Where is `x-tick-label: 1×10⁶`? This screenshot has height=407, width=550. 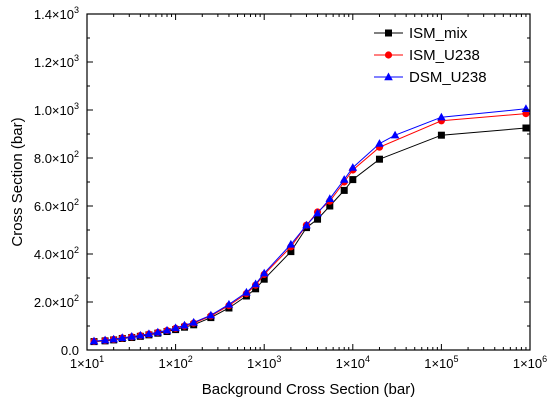 x-tick-label: 1×10⁶ is located at coordinates (530, 362).